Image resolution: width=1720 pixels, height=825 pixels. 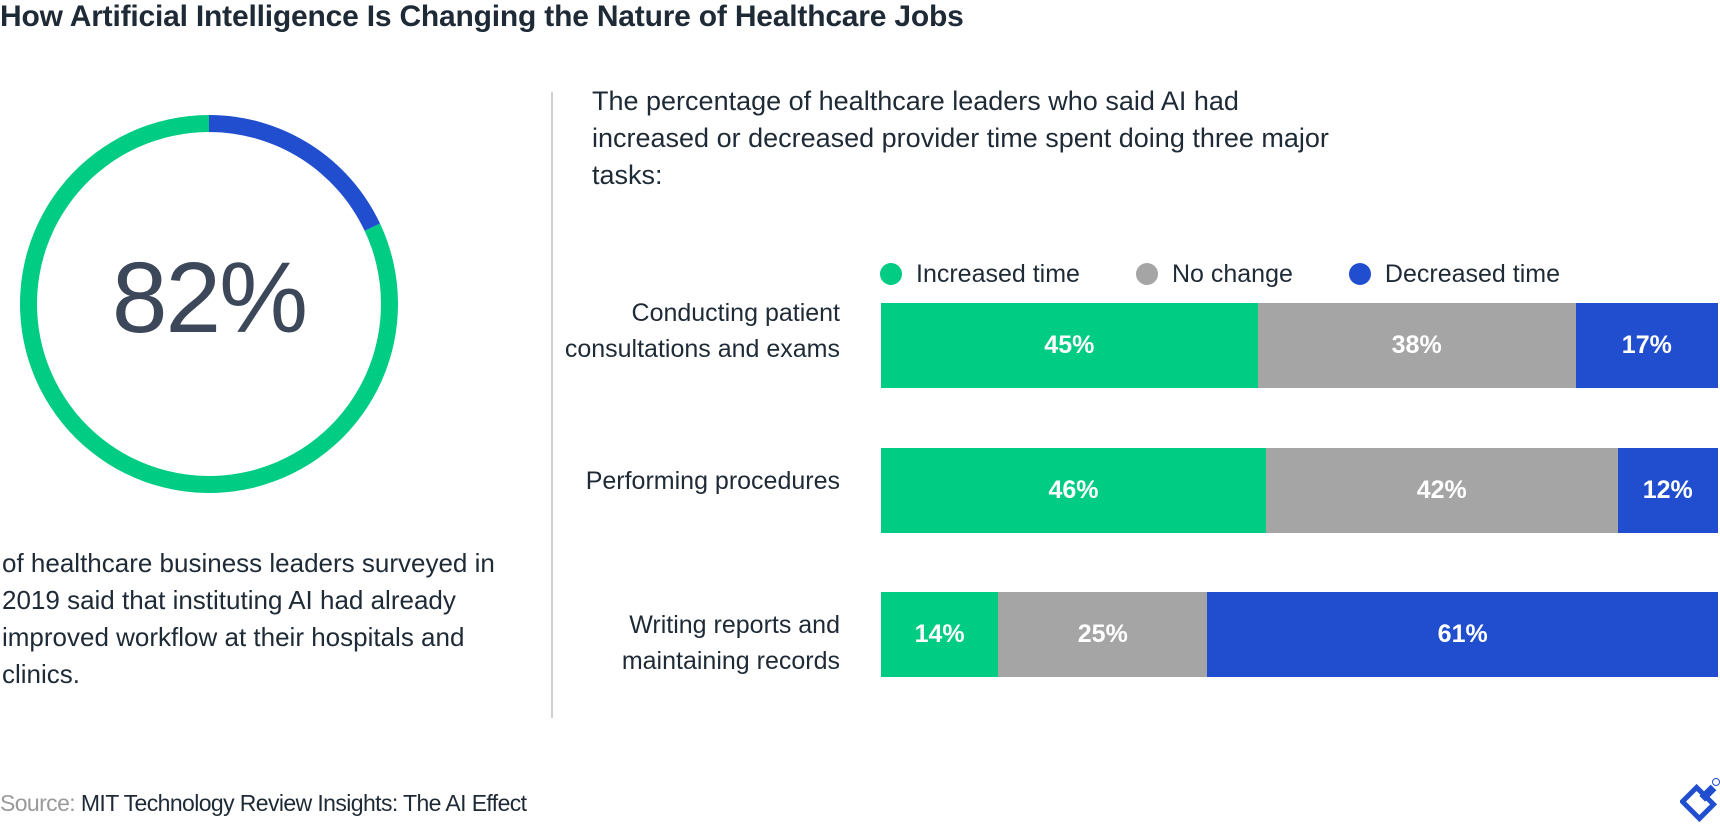 What do you see at coordinates (1232, 273) in the screenshot?
I see `legend-label-no-change: No change` at bounding box center [1232, 273].